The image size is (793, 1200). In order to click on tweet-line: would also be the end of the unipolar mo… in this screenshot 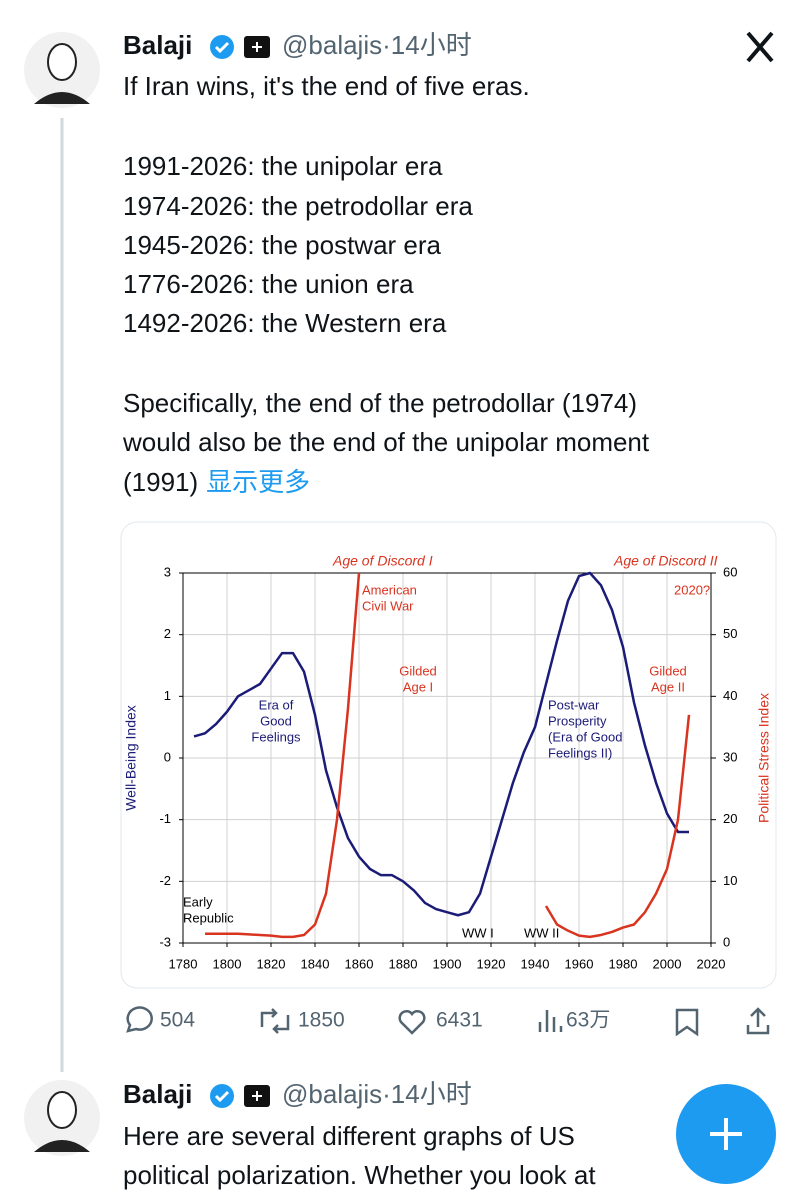, I will do `click(386, 442)`.